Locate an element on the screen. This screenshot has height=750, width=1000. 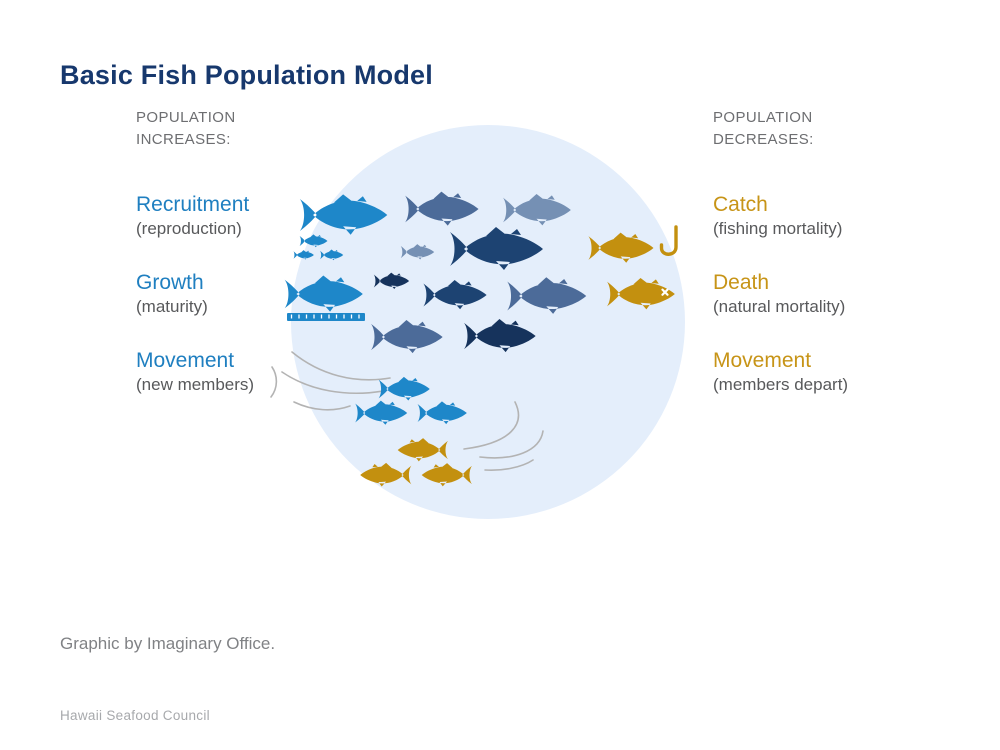
increases-heading: POPULATION INCREASES: is located at coordinates (236, 129).